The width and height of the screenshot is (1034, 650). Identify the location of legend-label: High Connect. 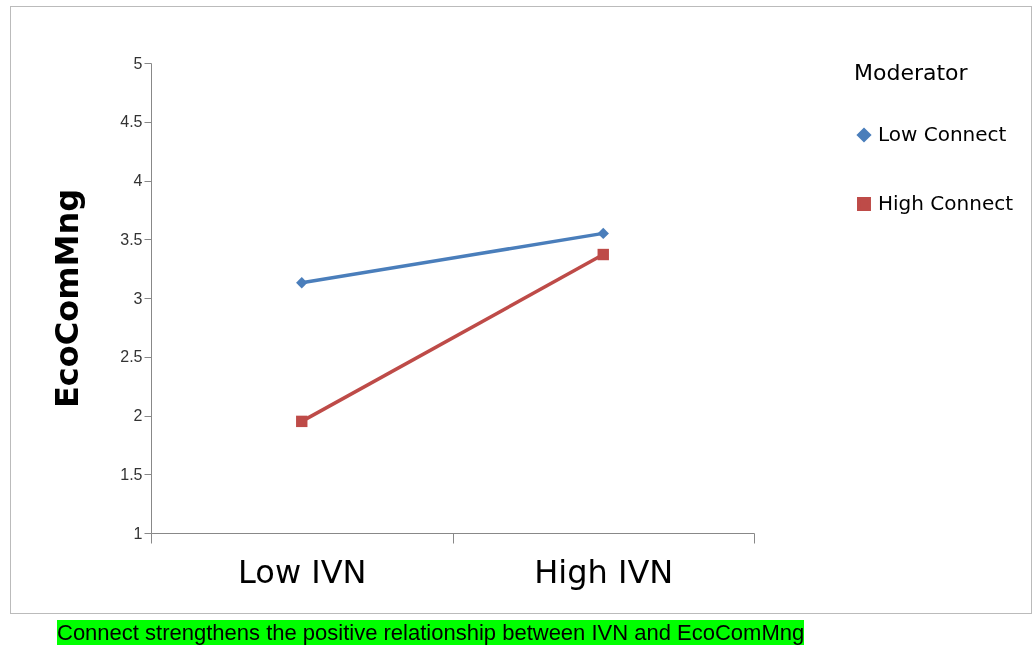
(946, 203).